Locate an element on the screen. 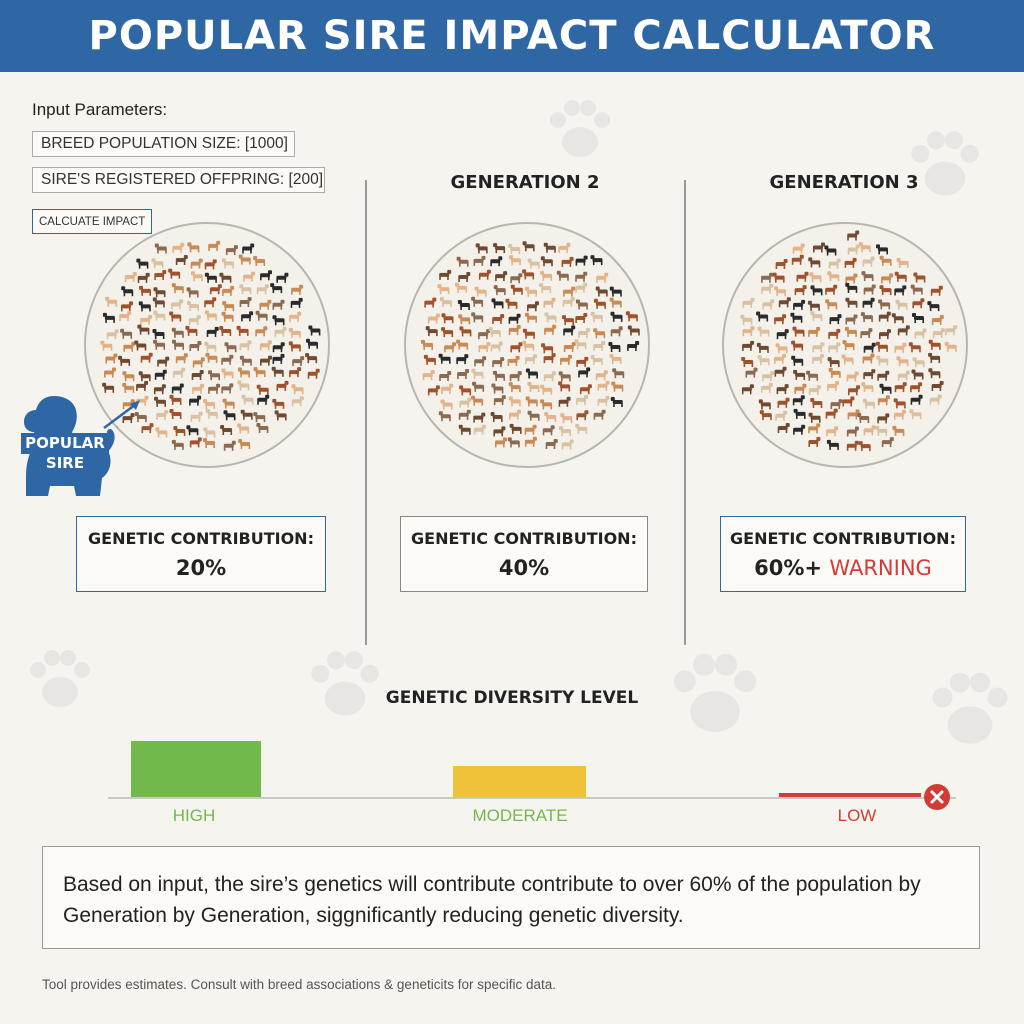 This screenshot has height=1024, width=1024. calculate-impact-button: CALCUATE IMPACT is located at coordinates (92, 221).